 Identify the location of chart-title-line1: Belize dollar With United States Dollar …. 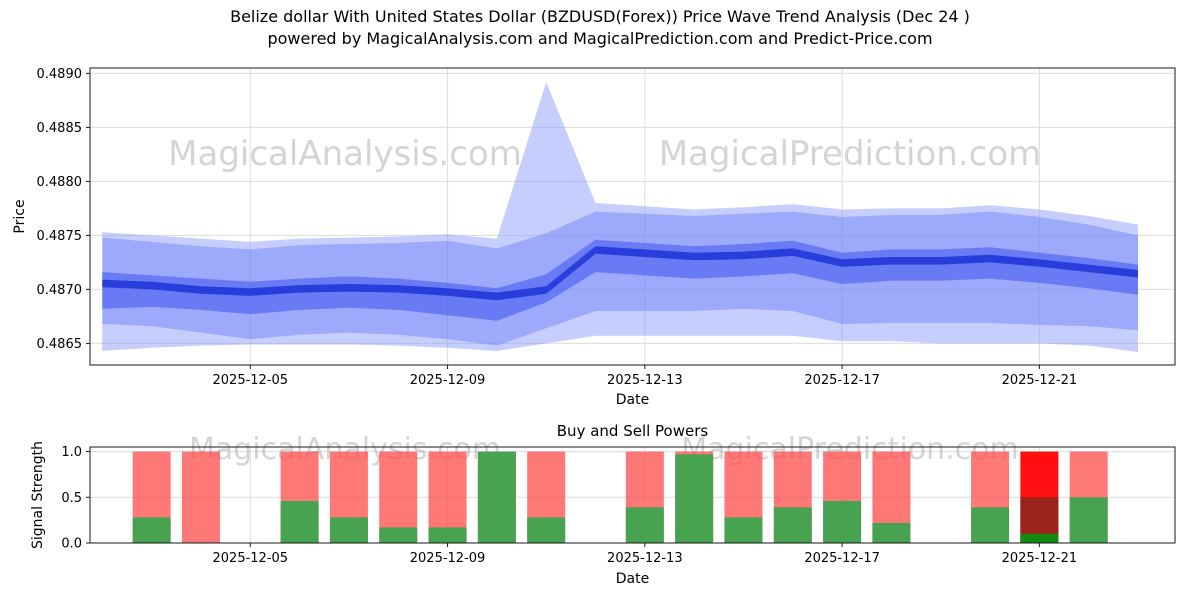
(600, 16).